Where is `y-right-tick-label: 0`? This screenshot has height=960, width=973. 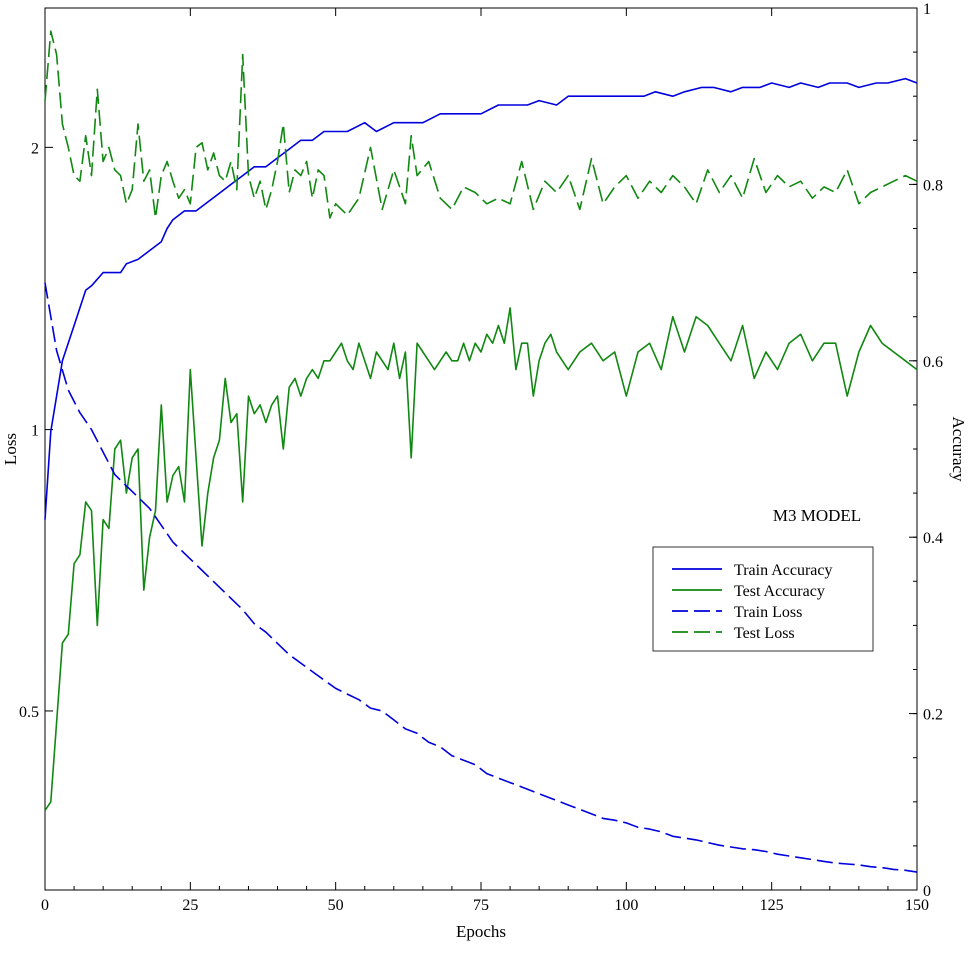
y-right-tick-label: 0 is located at coordinates (927, 891).